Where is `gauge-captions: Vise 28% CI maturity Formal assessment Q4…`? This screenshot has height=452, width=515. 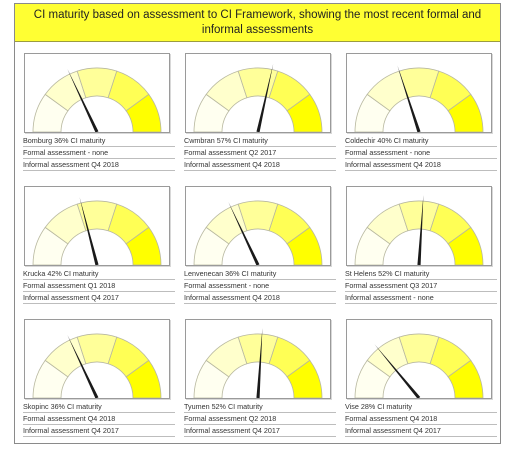
gauge-captions: Vise 28% CI maturity Formal assessment Q4… is located at coordinates (421, 419).